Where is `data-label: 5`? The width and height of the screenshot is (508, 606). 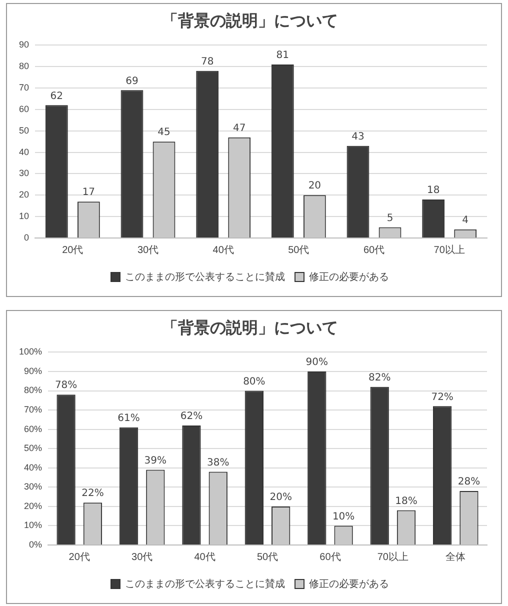 data-label: 5 is located at coordinates (390, 218).